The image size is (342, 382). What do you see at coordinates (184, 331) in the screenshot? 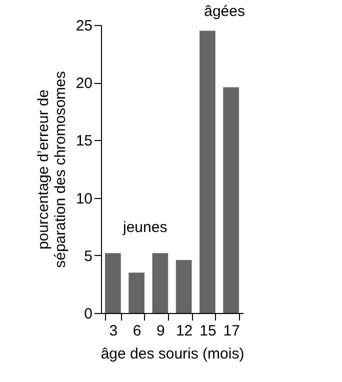
I see `x-tick-label: 12` at bounding box center [184, 331].